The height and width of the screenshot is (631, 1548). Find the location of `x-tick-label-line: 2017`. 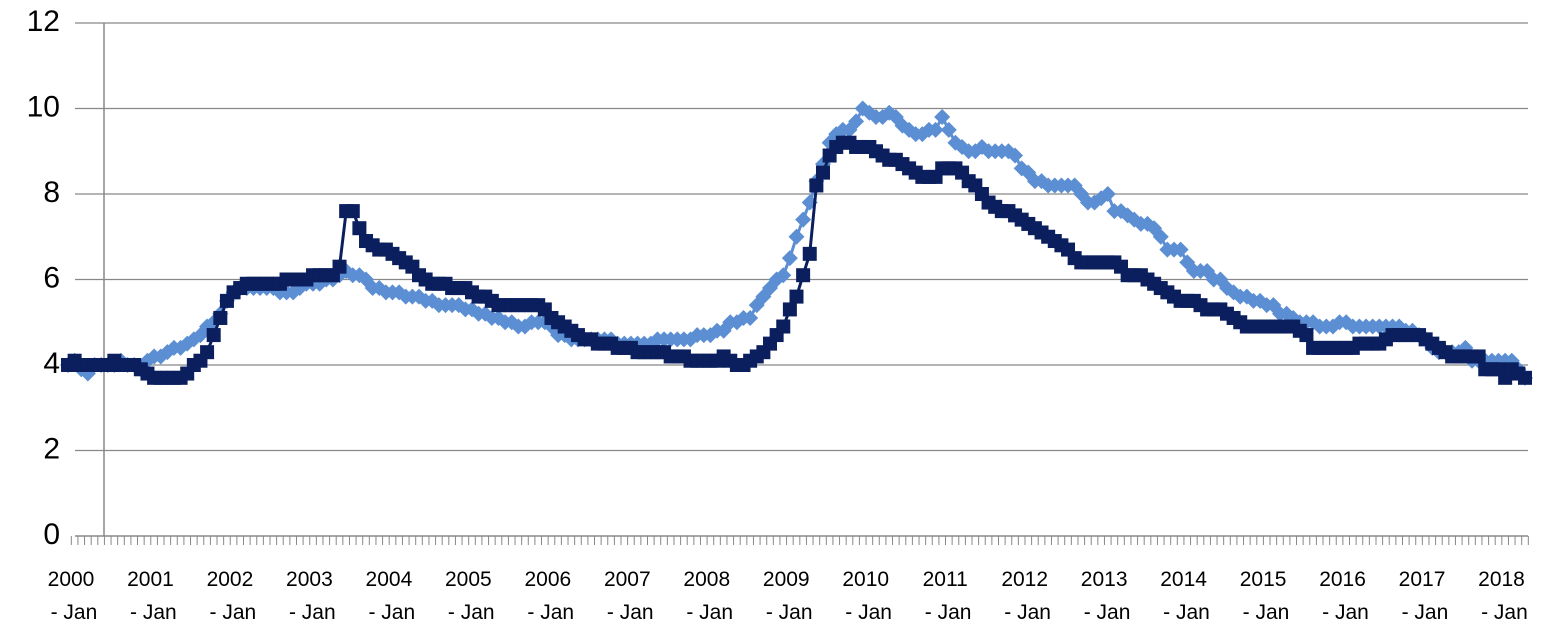

x-tick-label-line: 2017 is located at coordinates (1422, 579).